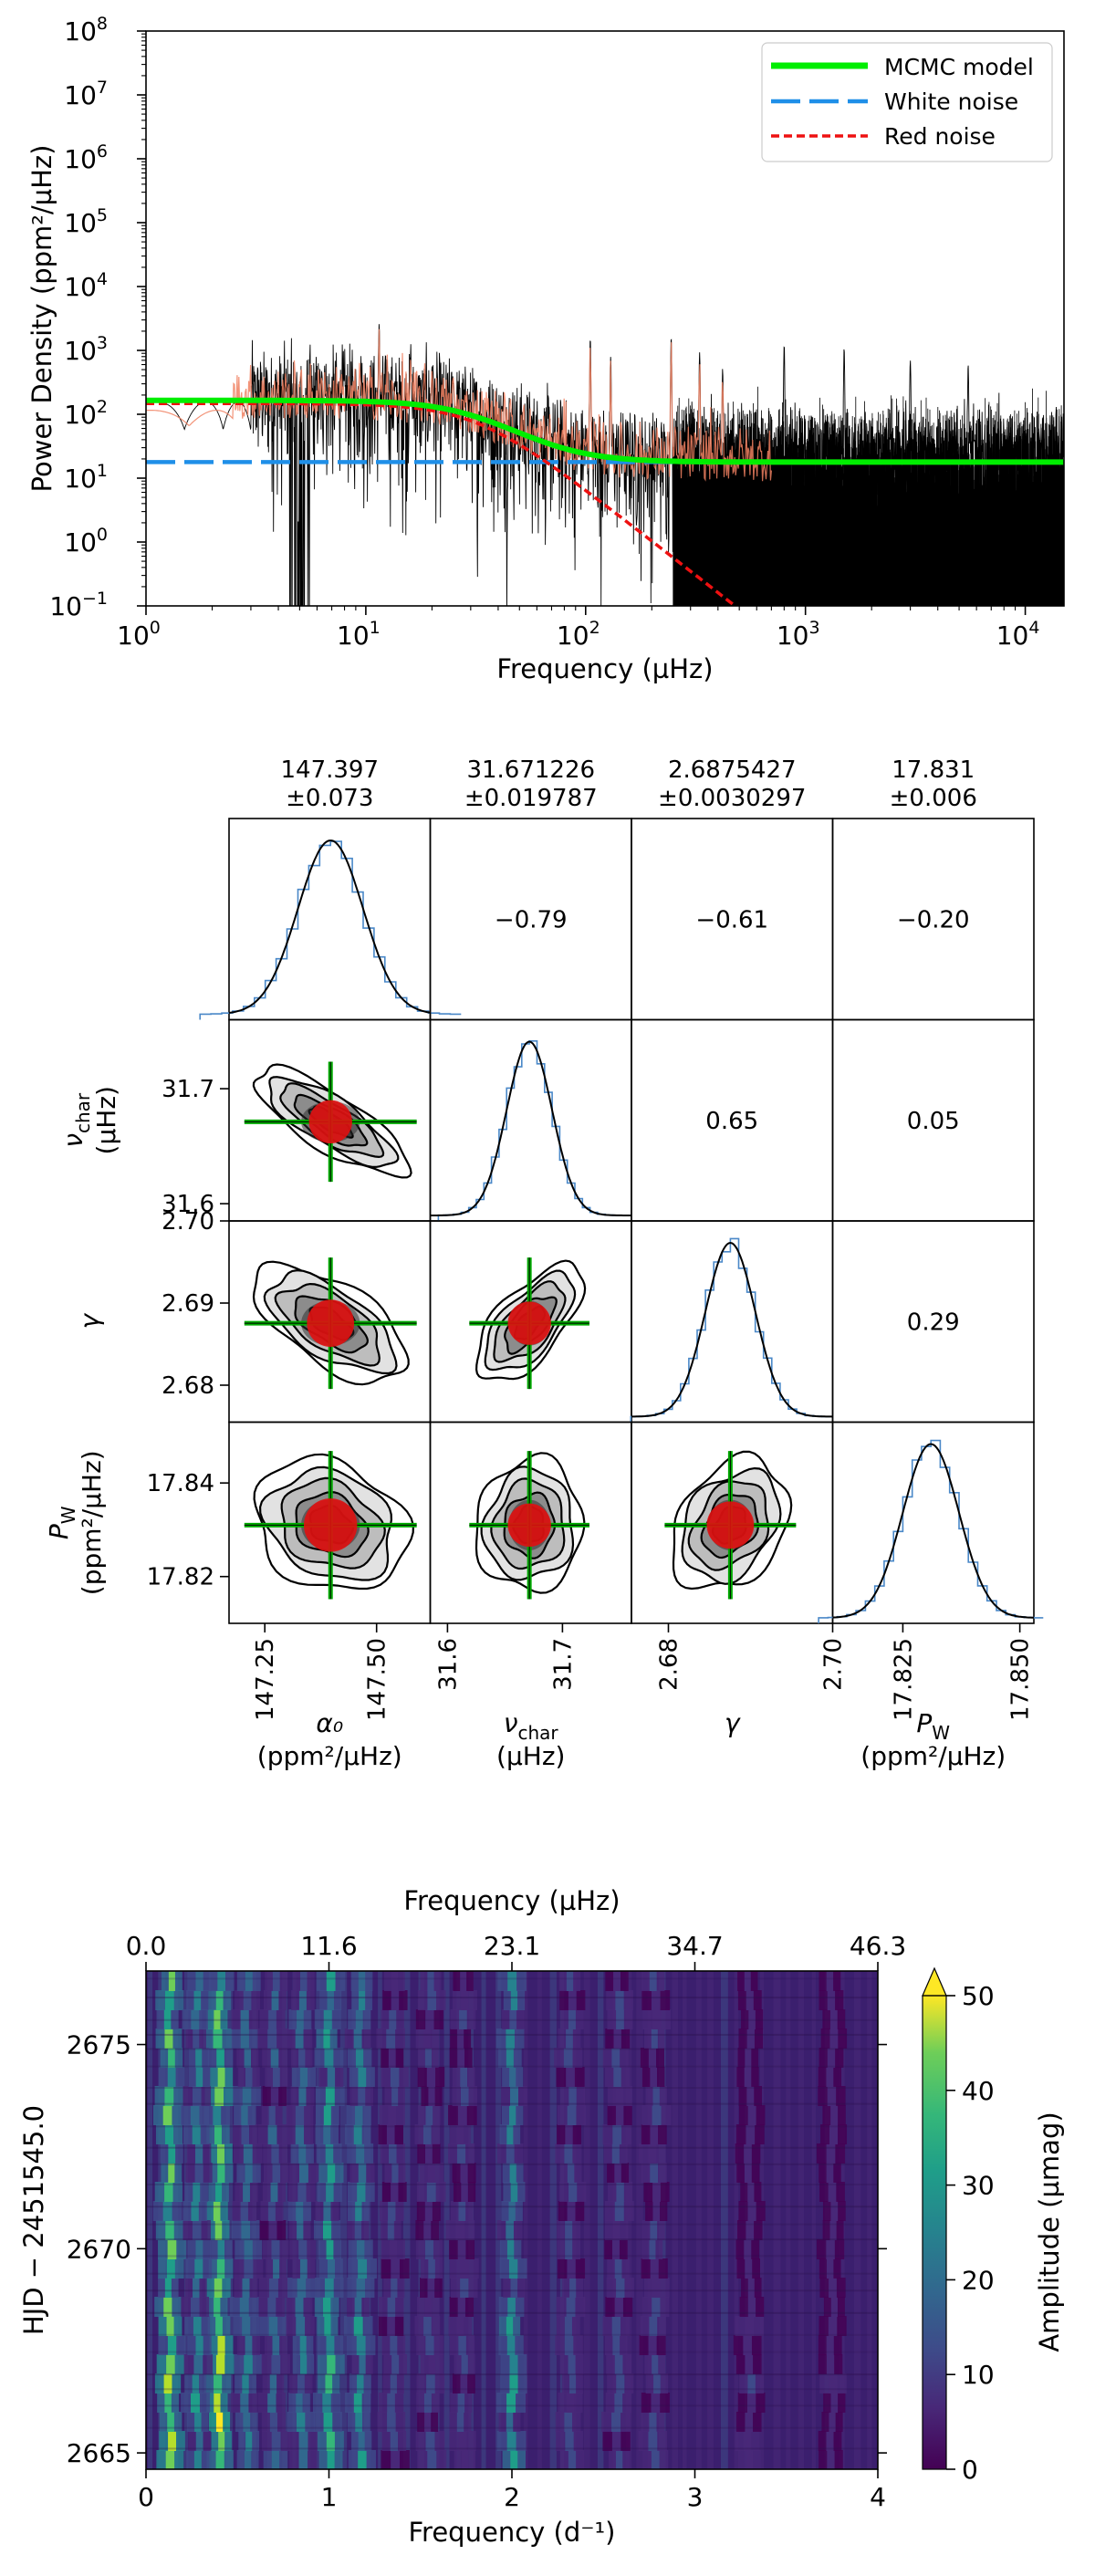 This screenshot has height=2576, width=1095. I want to click on psd-x-tick-exponent: 4, so click(1033, 628).